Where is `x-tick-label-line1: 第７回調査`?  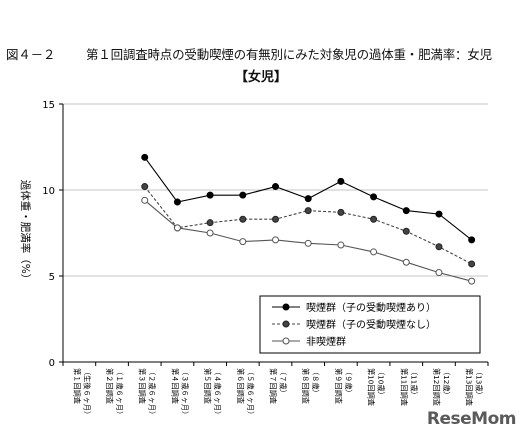
x-tick-label-line1: 第７回調査 is located at coordinates (273, 386).